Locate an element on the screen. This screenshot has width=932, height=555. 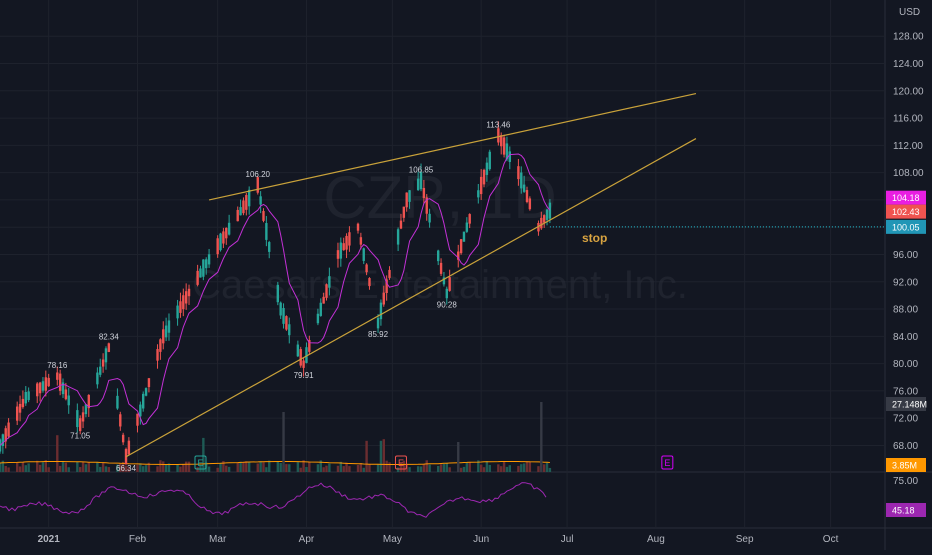
price-badge-upper: 104.18 is located at coordinates (906, 198).